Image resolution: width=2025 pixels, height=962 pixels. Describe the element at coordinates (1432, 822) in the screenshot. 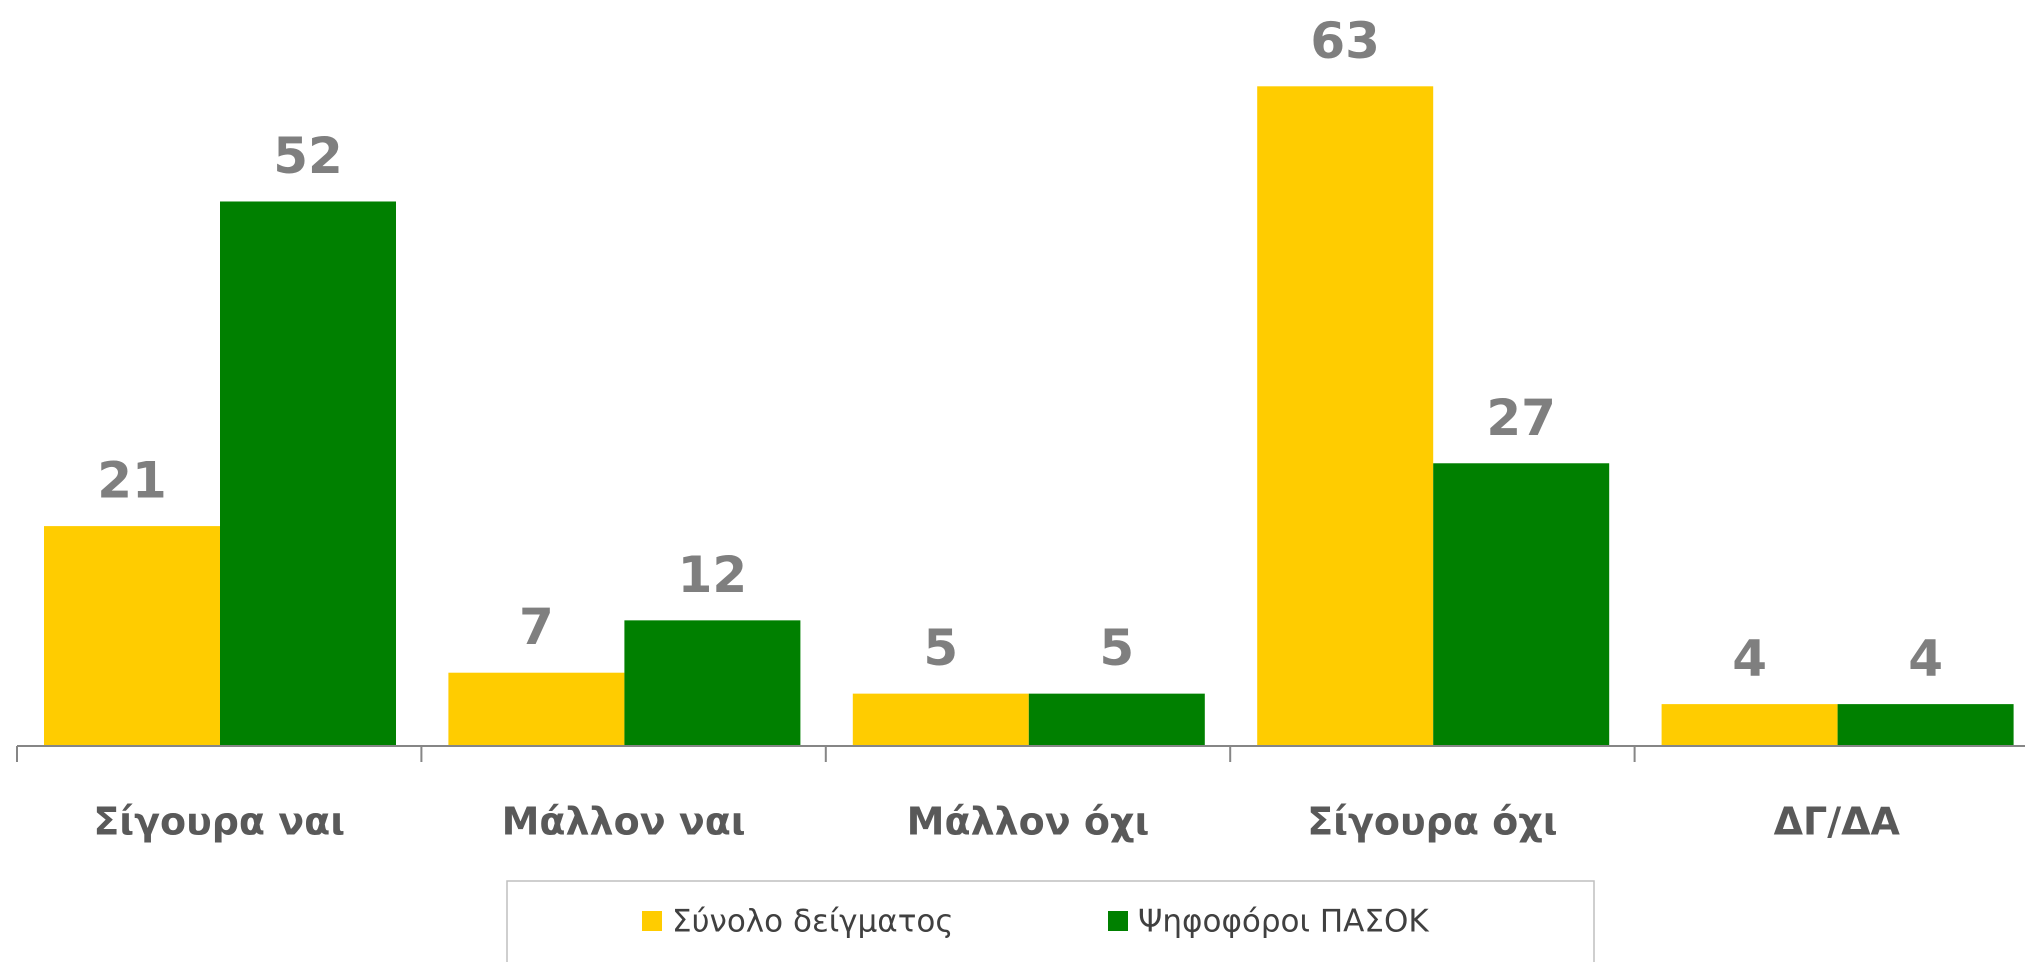

I see `x-tick-label: Σίγουρα όχι` at that location.